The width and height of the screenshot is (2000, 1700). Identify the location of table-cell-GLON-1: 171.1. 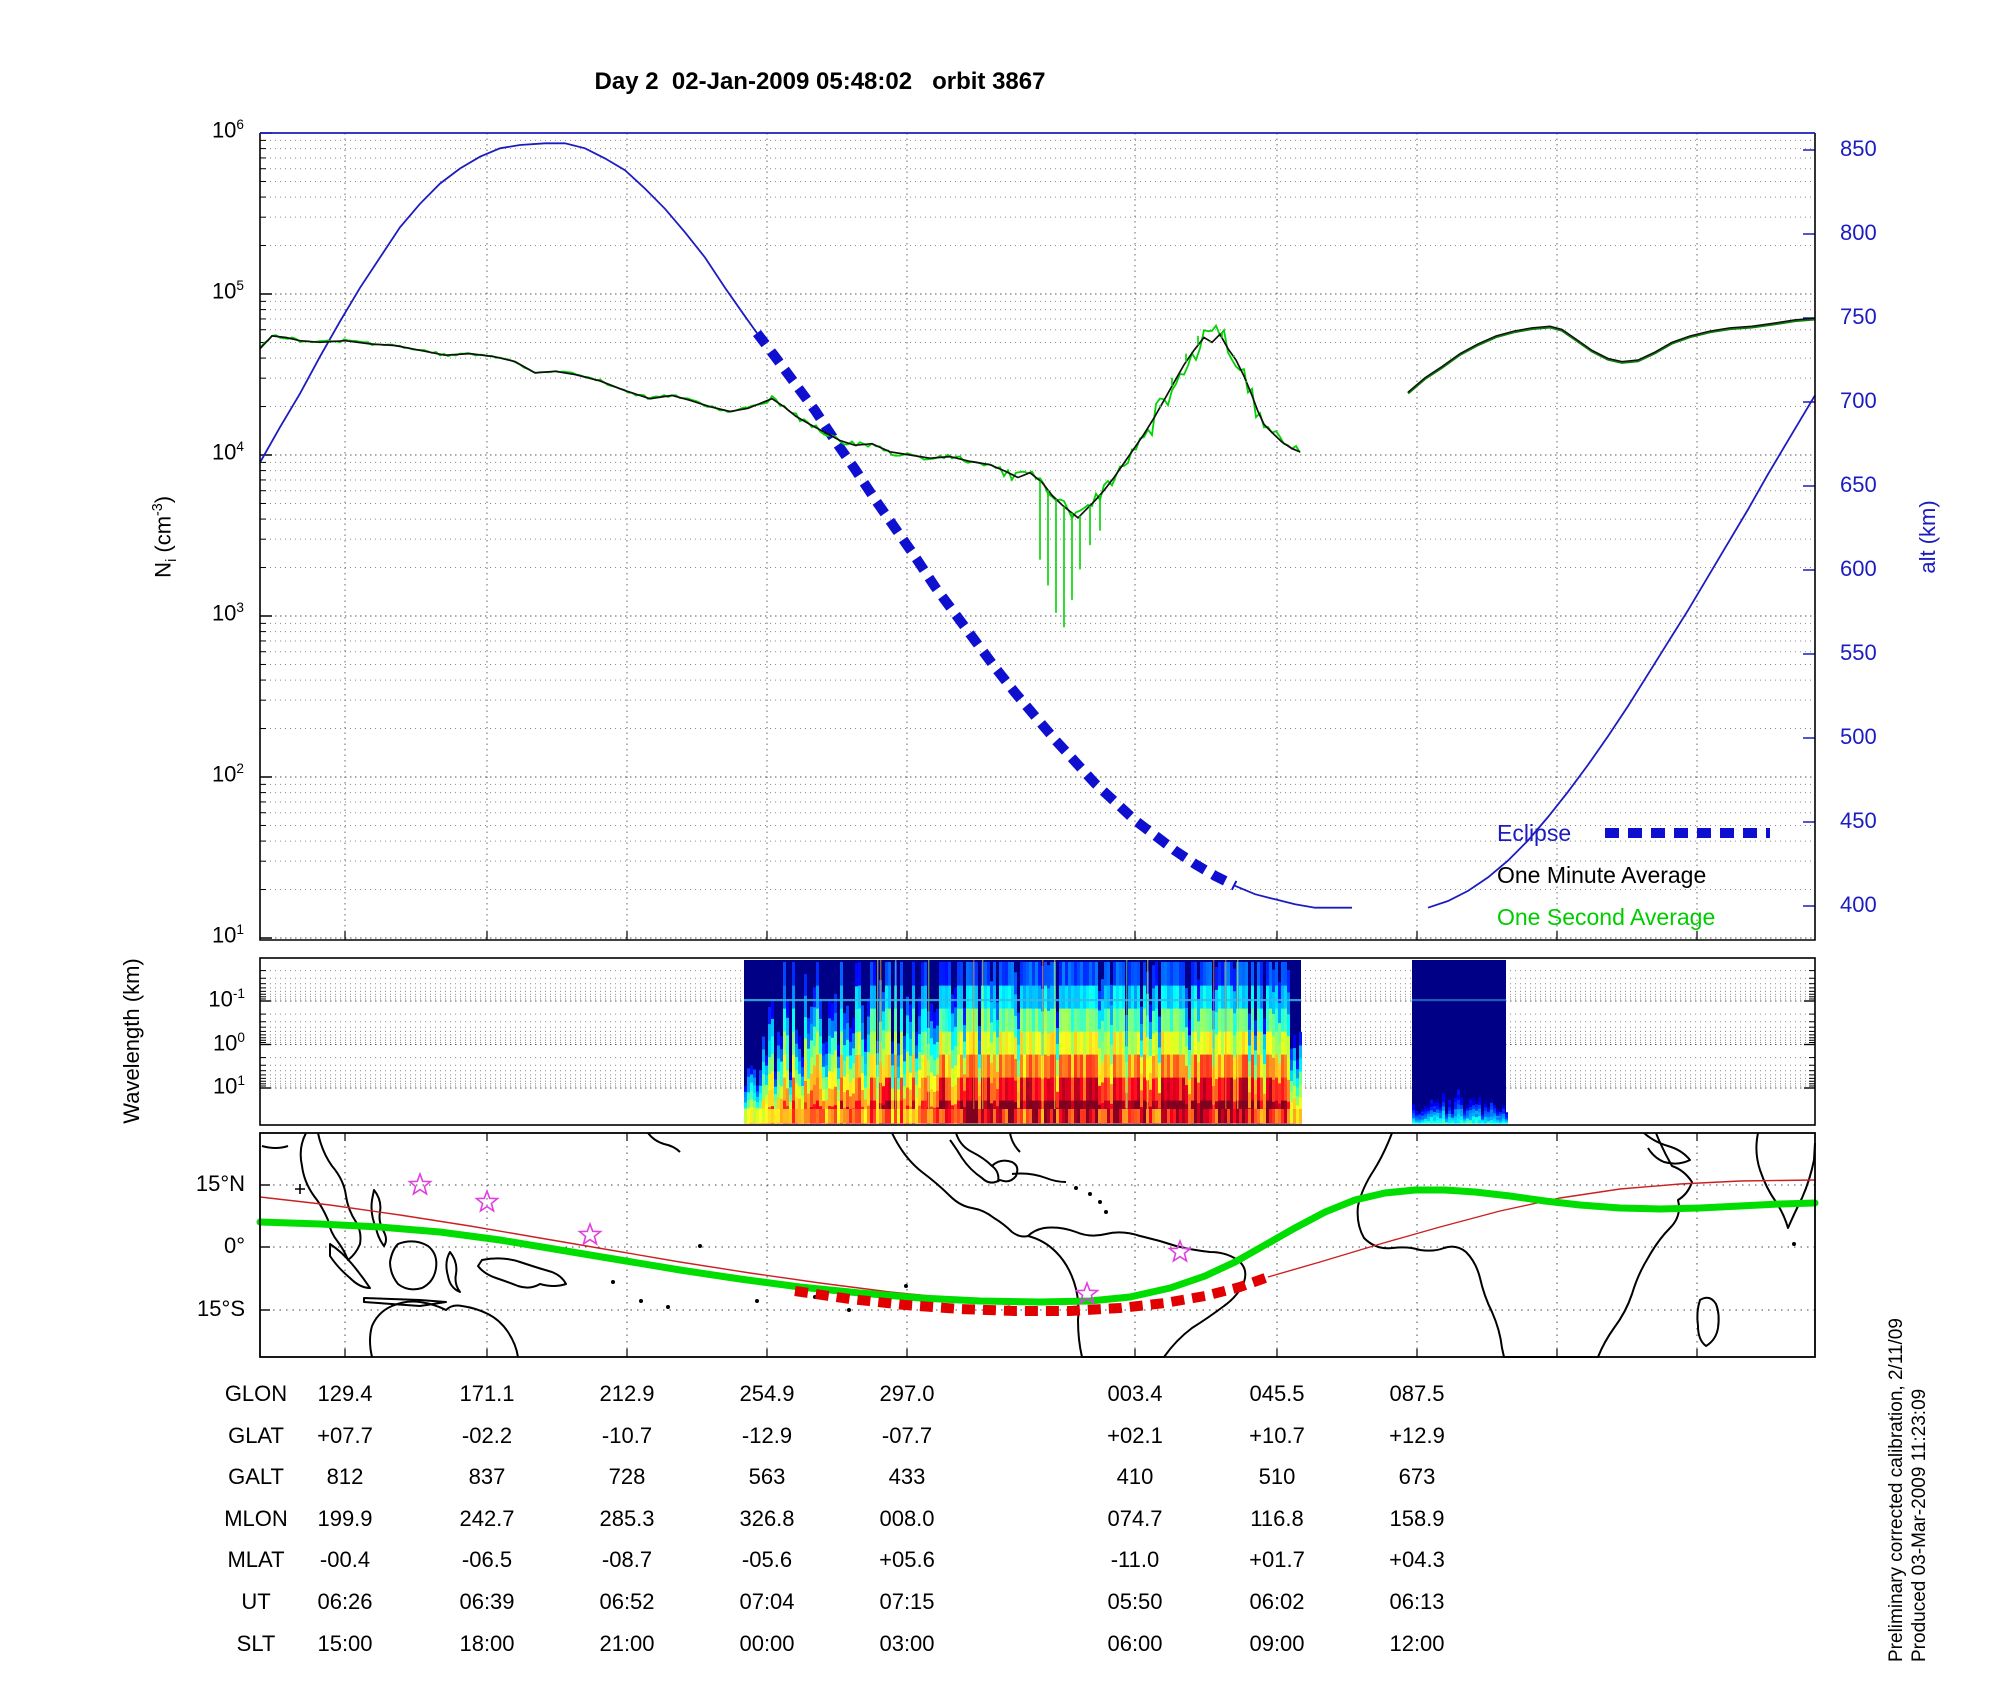
(487, 1393).